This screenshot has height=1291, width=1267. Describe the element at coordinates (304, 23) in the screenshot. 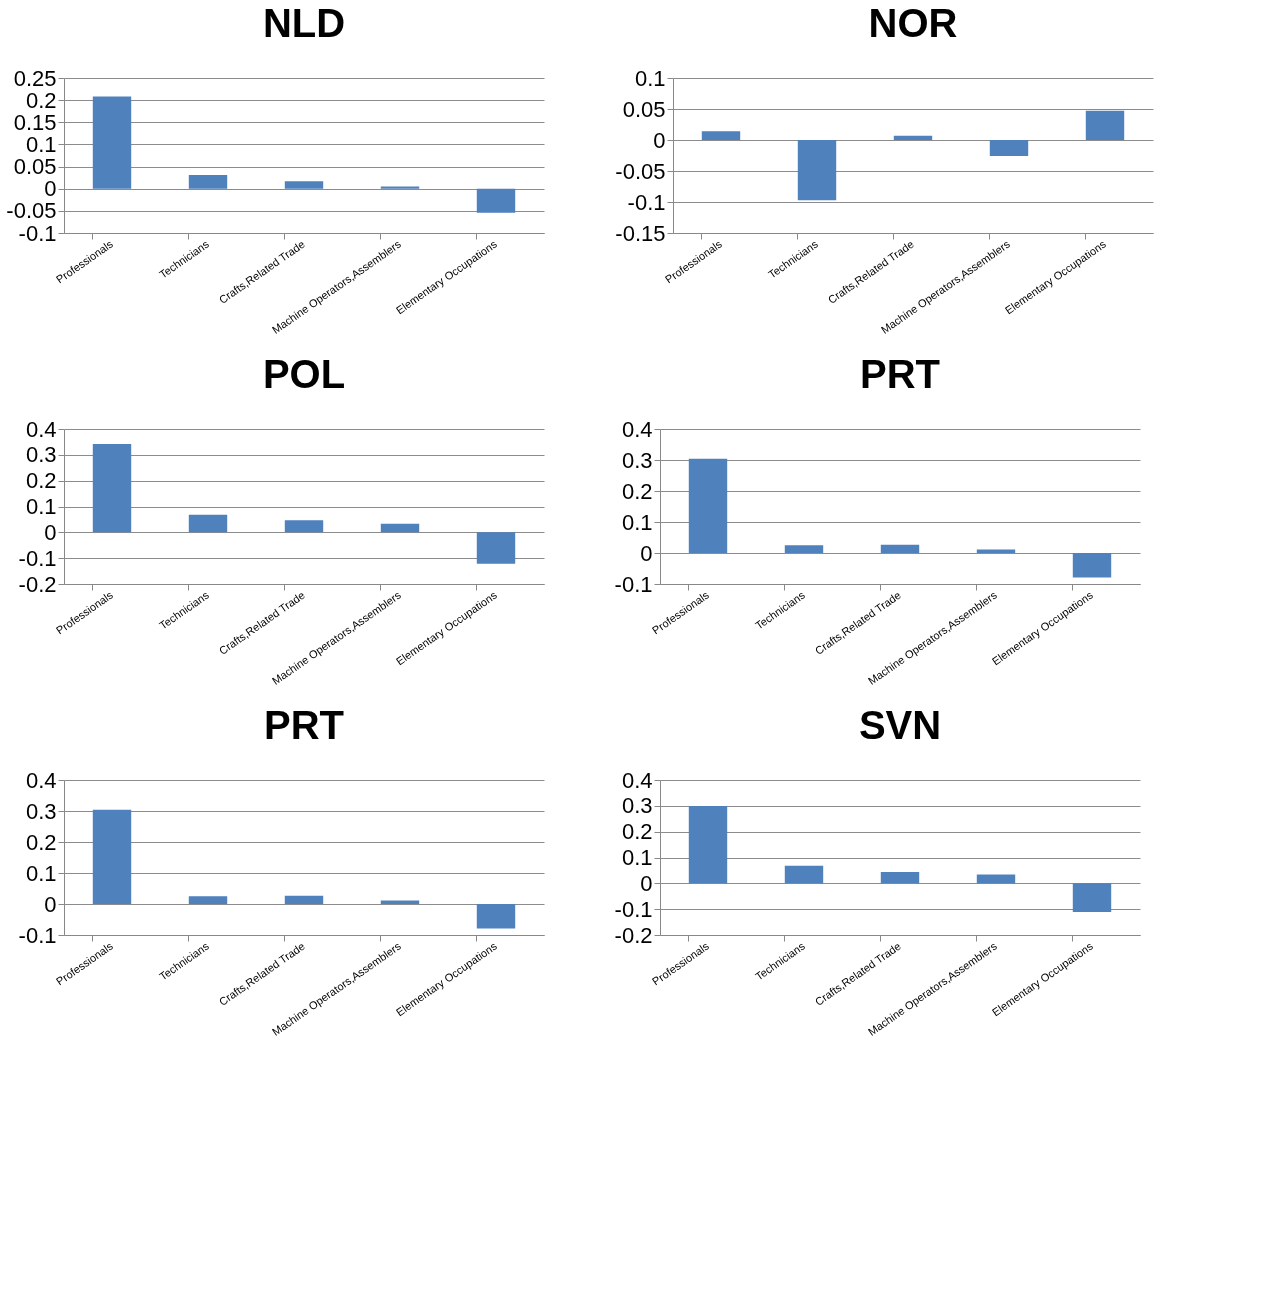

I see `chart-title: NLD` at that location.